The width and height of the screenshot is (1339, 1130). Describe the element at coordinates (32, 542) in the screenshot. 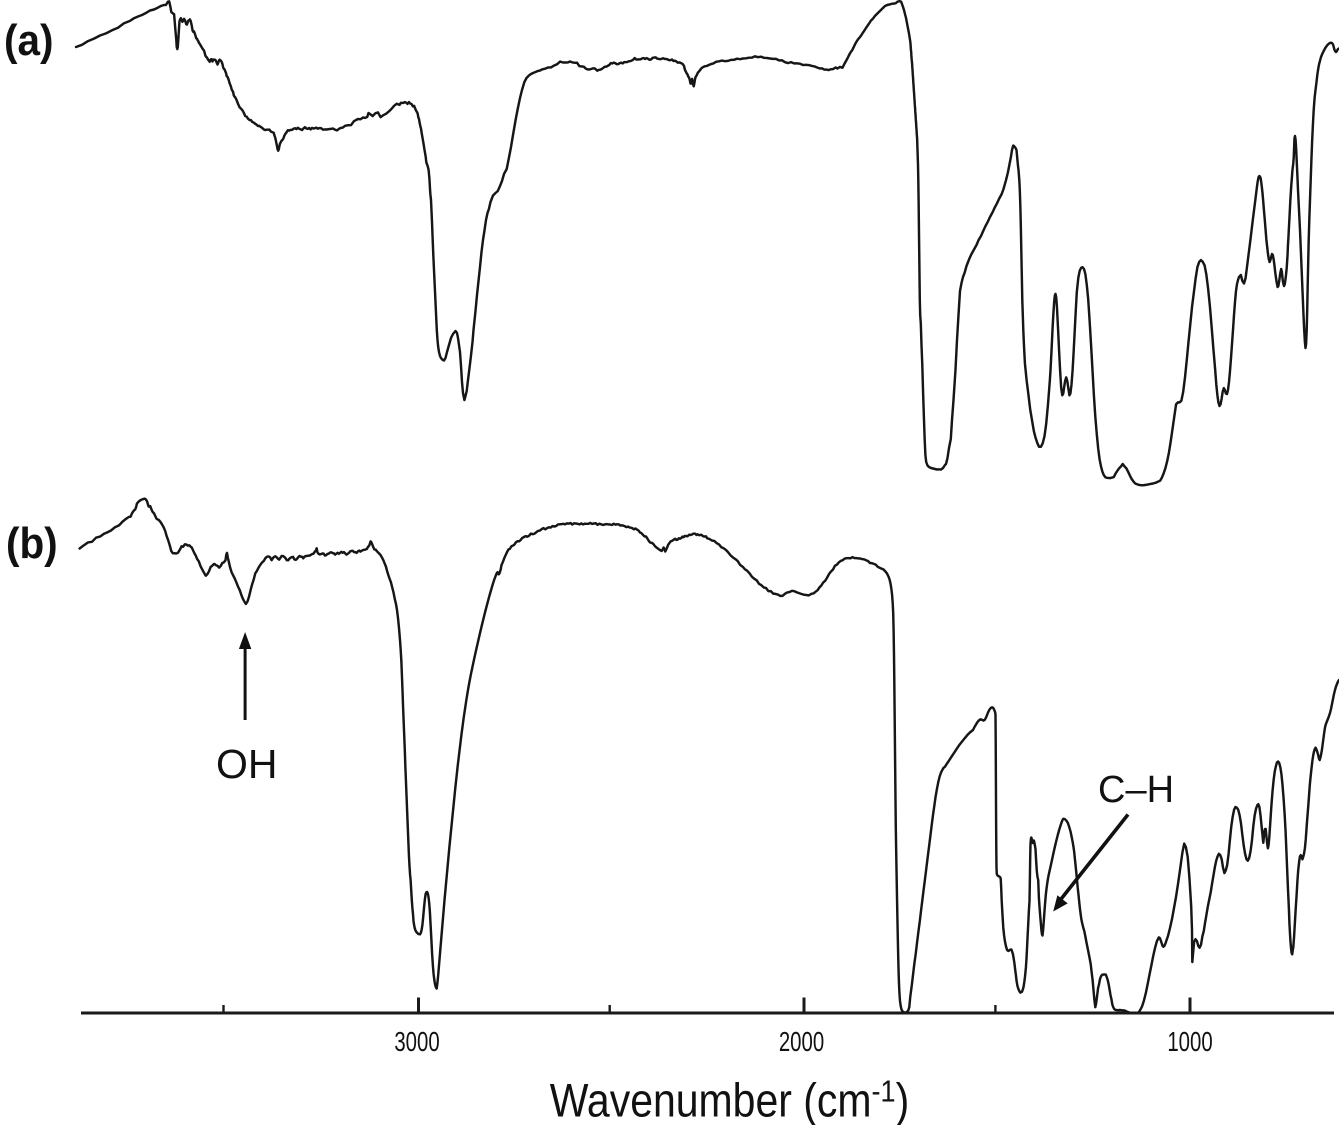

I see `svg-text: (b)` at that location.